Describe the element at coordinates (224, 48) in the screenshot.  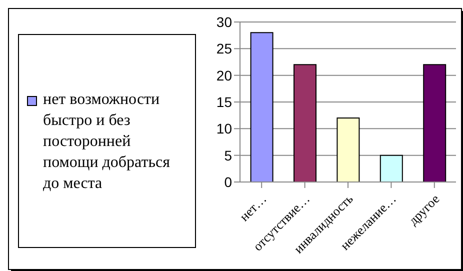
I see `y-tick-label: 25` at that location.